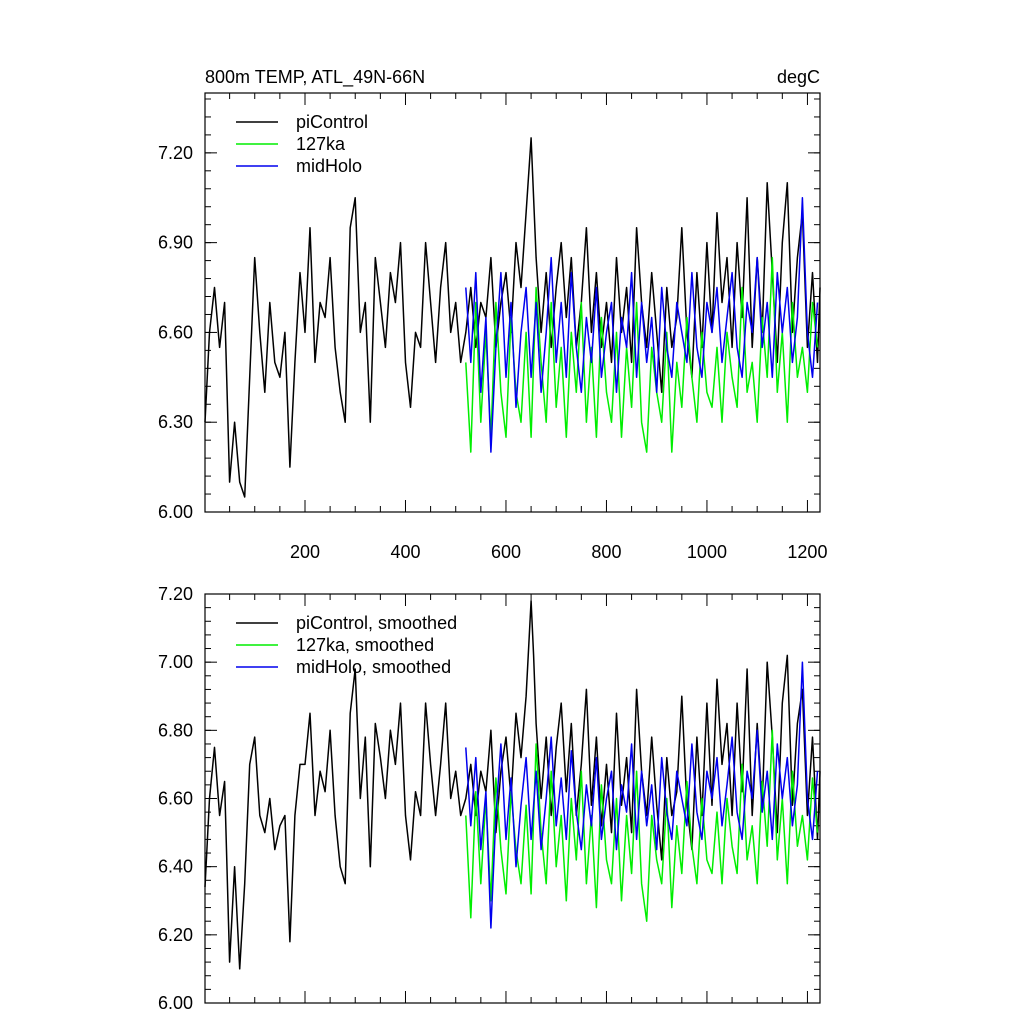  Describe the element at coordinates (315, 77) in the screenshot. I see `top-panel-title: 800m TEMP, ATL_49N-66N` at that location.